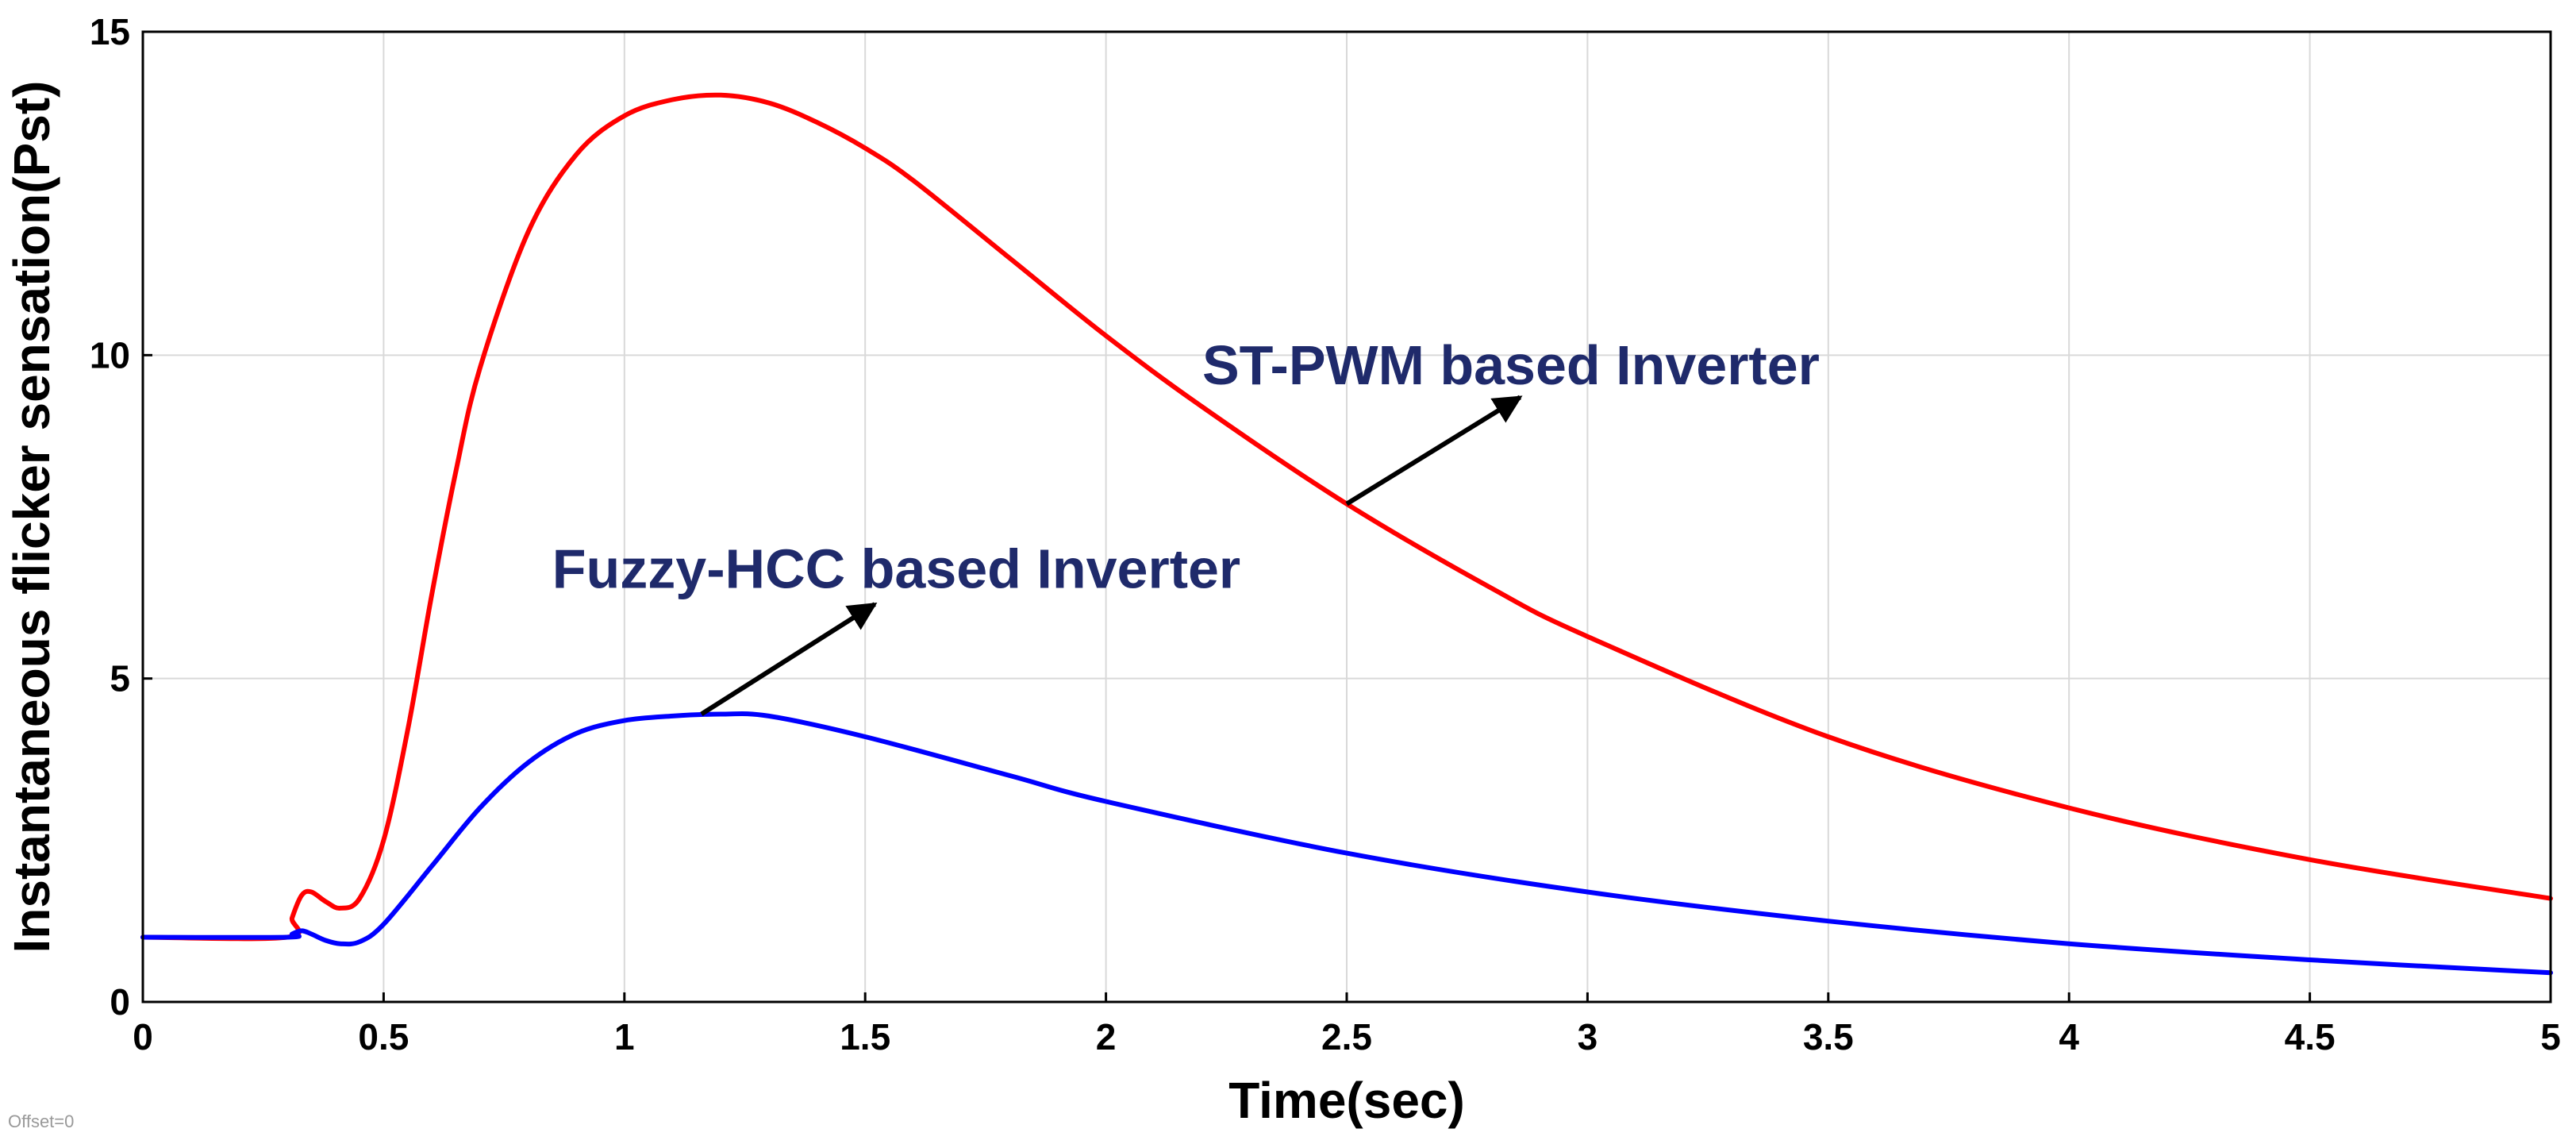  What do you see at coordinates (121, 517) in the screenshot?
I see `y-tick-labels: 0 5 10 15` at bounding box center [121, 517].